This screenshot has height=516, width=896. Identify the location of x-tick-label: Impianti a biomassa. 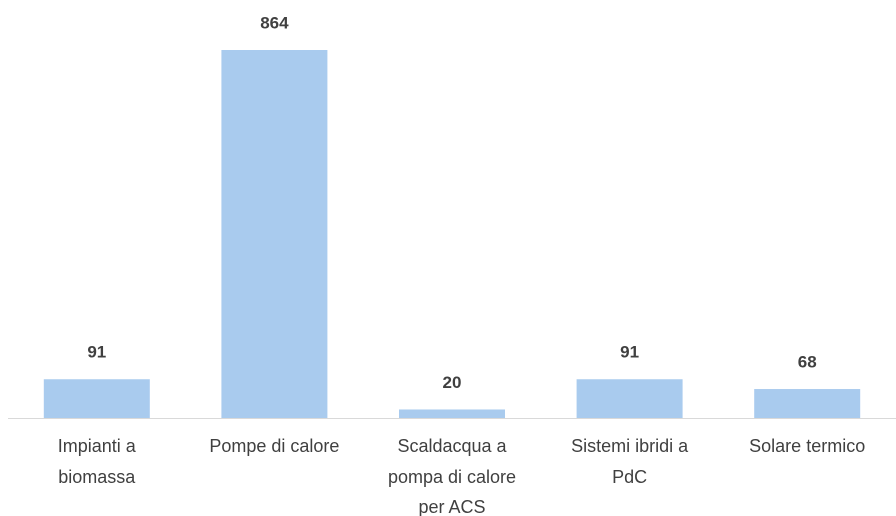
(96, 461).